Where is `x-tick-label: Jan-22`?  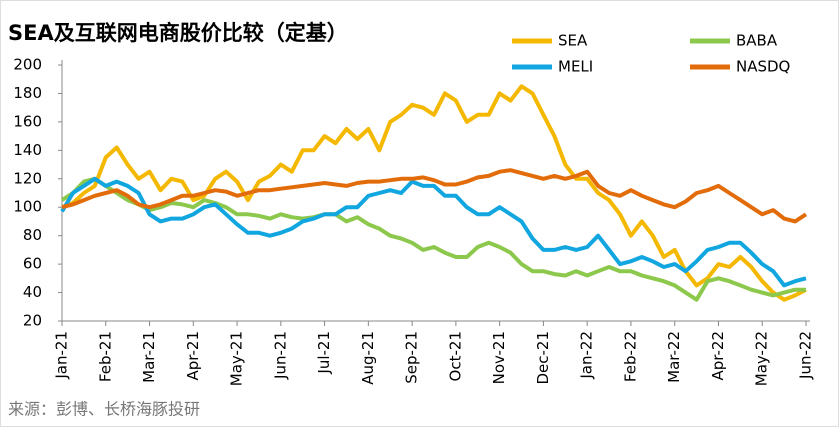
x-tick-label: Jan-22 is located at coordinates (587, 355).